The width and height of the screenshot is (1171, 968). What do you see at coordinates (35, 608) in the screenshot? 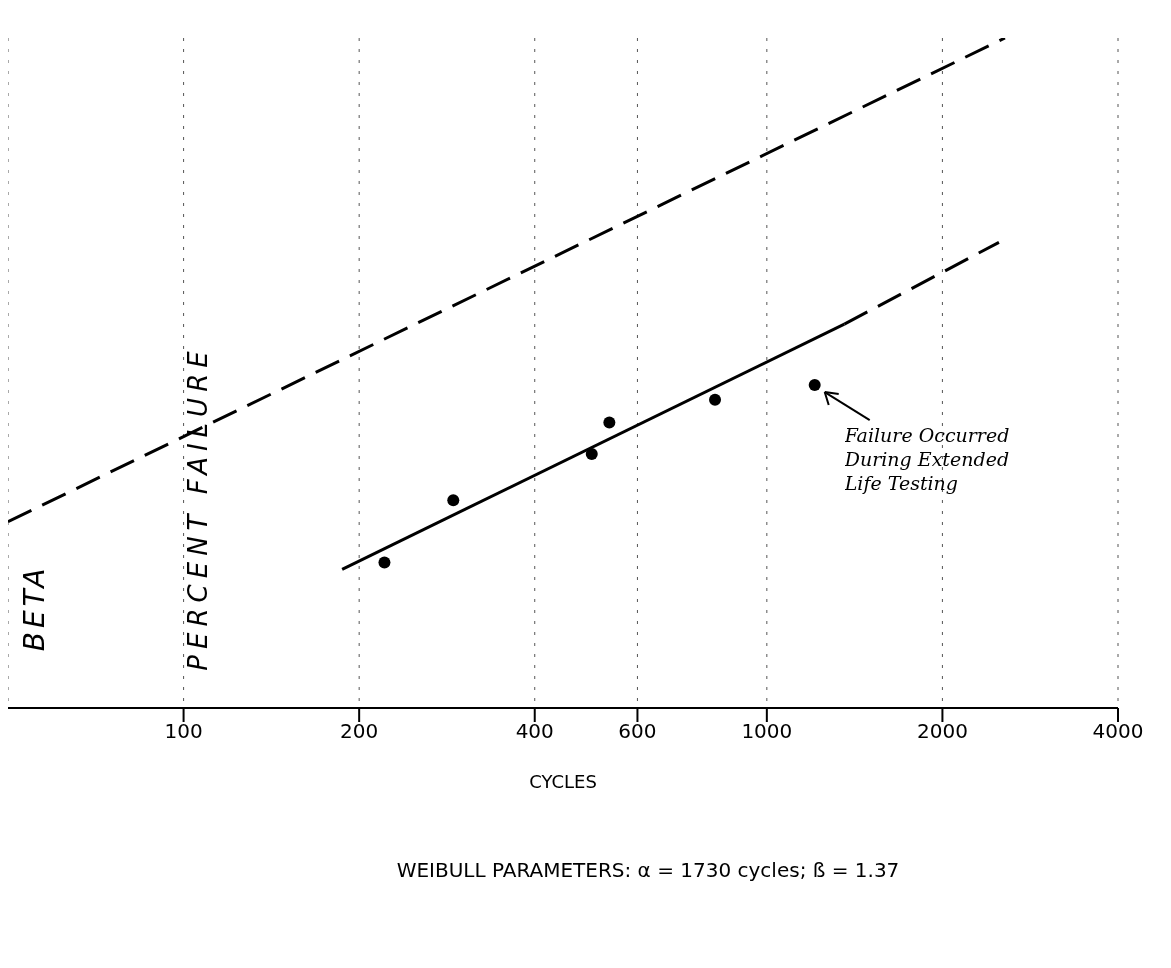
I see `annotation: BETA` at bounding box center [35, 608].